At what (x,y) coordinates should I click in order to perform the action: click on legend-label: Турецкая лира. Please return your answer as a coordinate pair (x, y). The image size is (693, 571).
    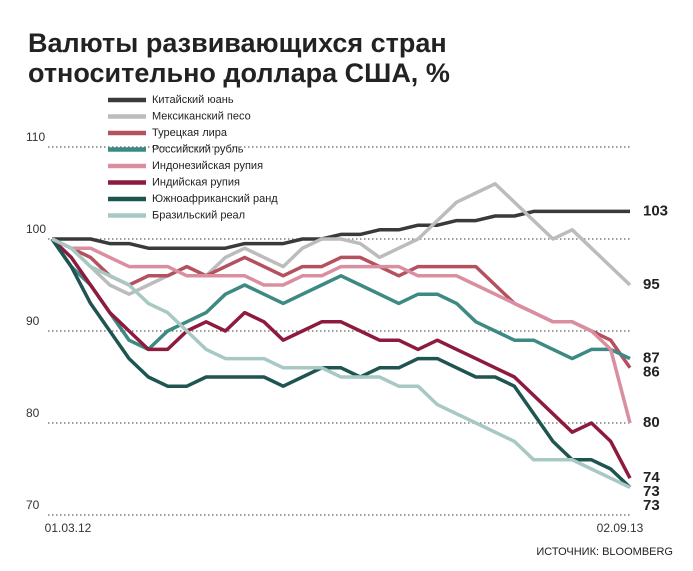
    Looking at the image, I should click on (190, 133).